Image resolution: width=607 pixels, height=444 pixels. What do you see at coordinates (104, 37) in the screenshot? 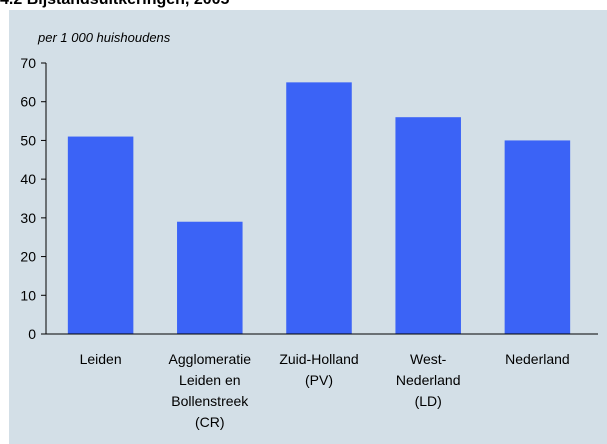
I see `chart-subtitle: per 1 000 huishoudens` at bounding box center [104, 37].